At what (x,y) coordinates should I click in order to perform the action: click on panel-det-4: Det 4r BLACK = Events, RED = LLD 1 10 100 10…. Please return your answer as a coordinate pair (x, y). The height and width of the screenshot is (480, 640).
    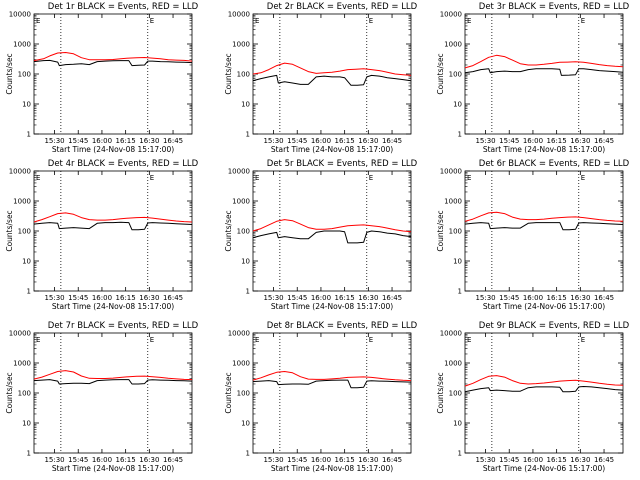
    Looking at the image, I should click on (102, 235).